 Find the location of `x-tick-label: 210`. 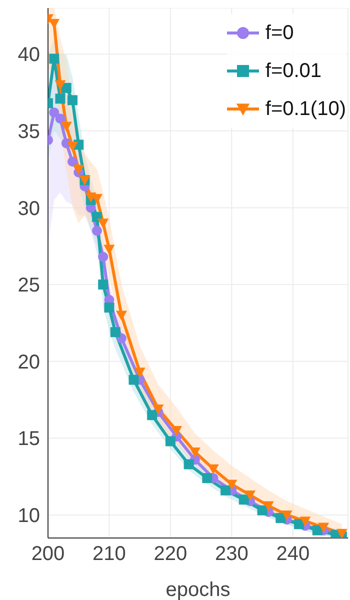

x-tick-label: 210 is located at coordinates (109, 554).